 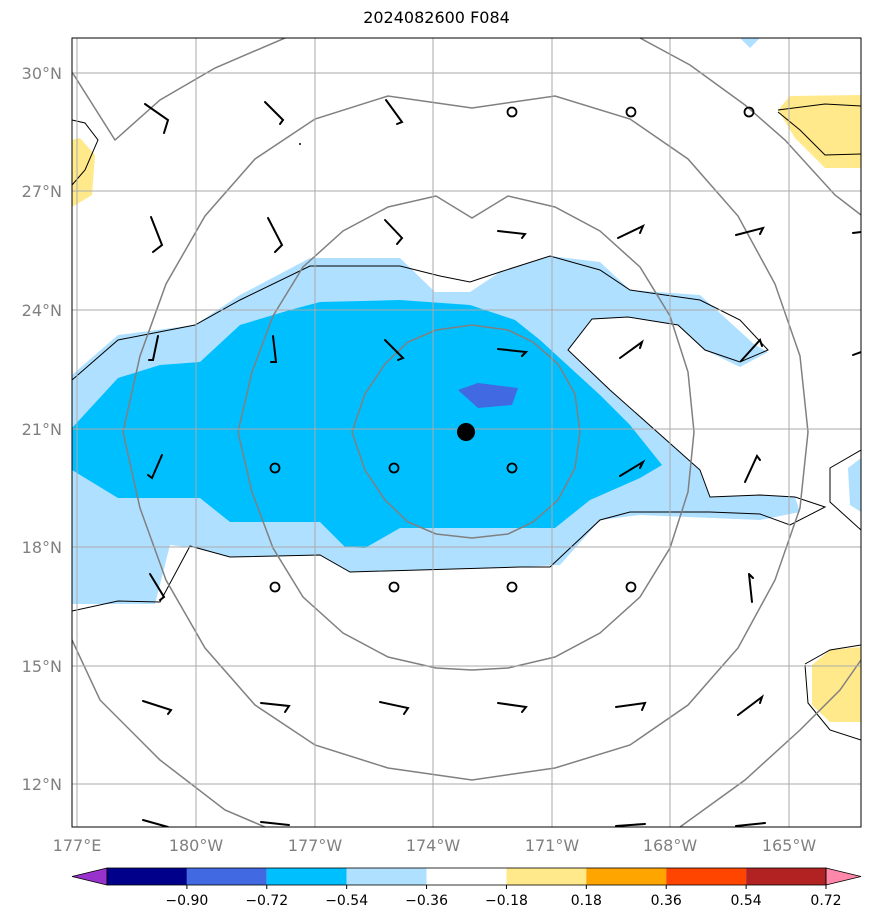 I want to click on colorbar-tick-label: −0.36, so click(x=426, y=901).